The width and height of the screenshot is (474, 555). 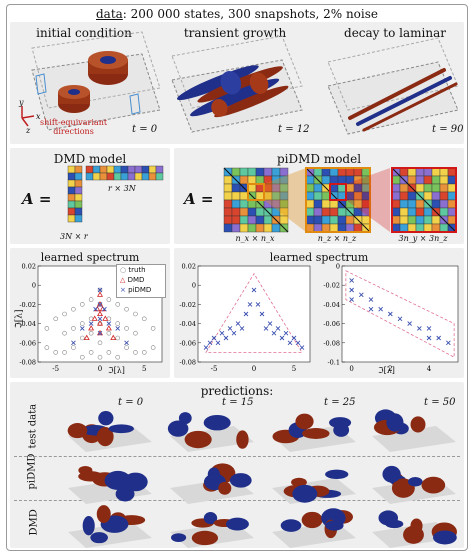 I want to click on predictions-title: predictions:, so click(x=237, y=391).